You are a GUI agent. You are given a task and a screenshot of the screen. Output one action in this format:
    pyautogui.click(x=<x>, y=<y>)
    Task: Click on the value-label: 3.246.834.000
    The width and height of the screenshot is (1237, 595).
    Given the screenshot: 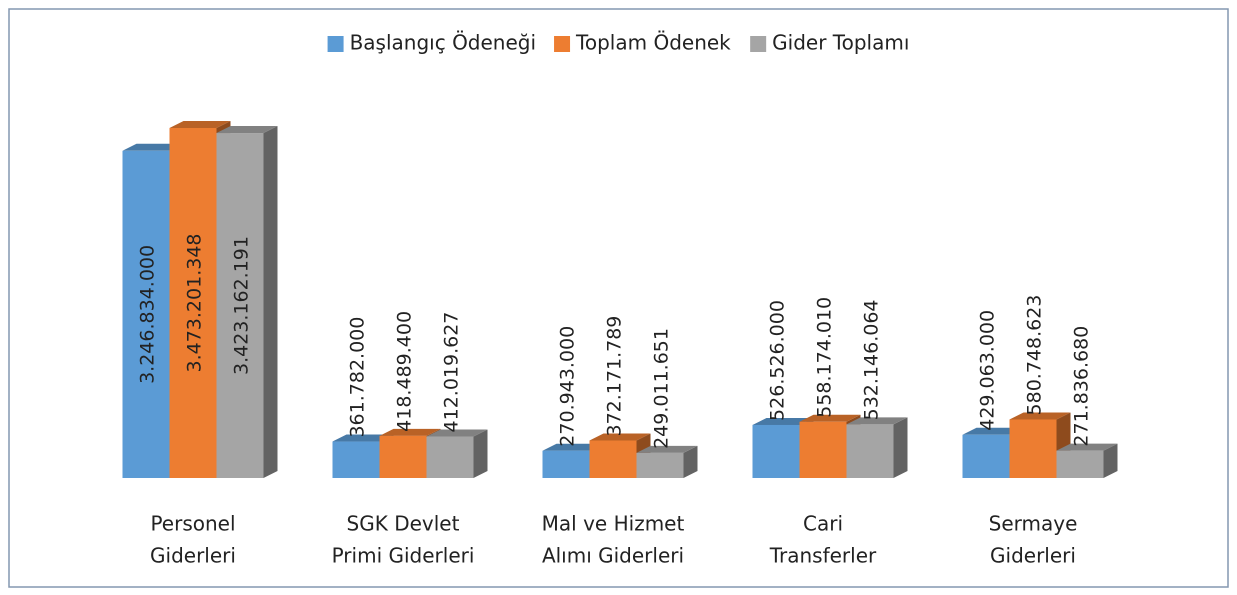 What is the action you would take?
    pyautogui.click(x=148, y=314)
    